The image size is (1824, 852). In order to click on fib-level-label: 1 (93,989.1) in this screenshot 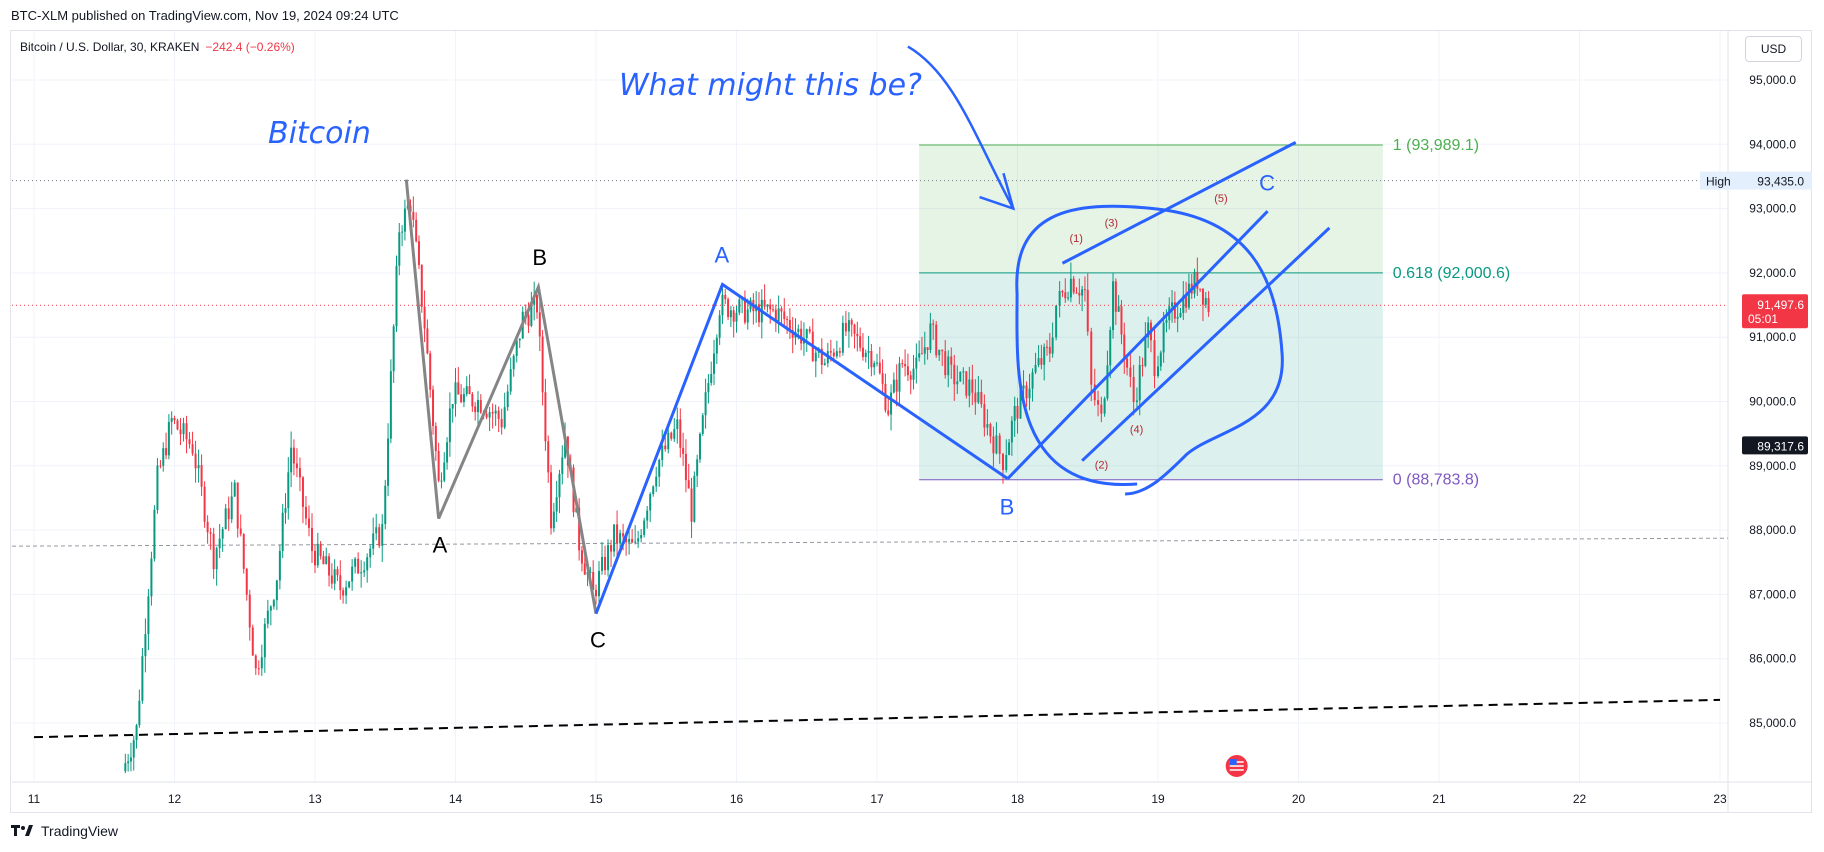, I will do `click(1436, 145)`.